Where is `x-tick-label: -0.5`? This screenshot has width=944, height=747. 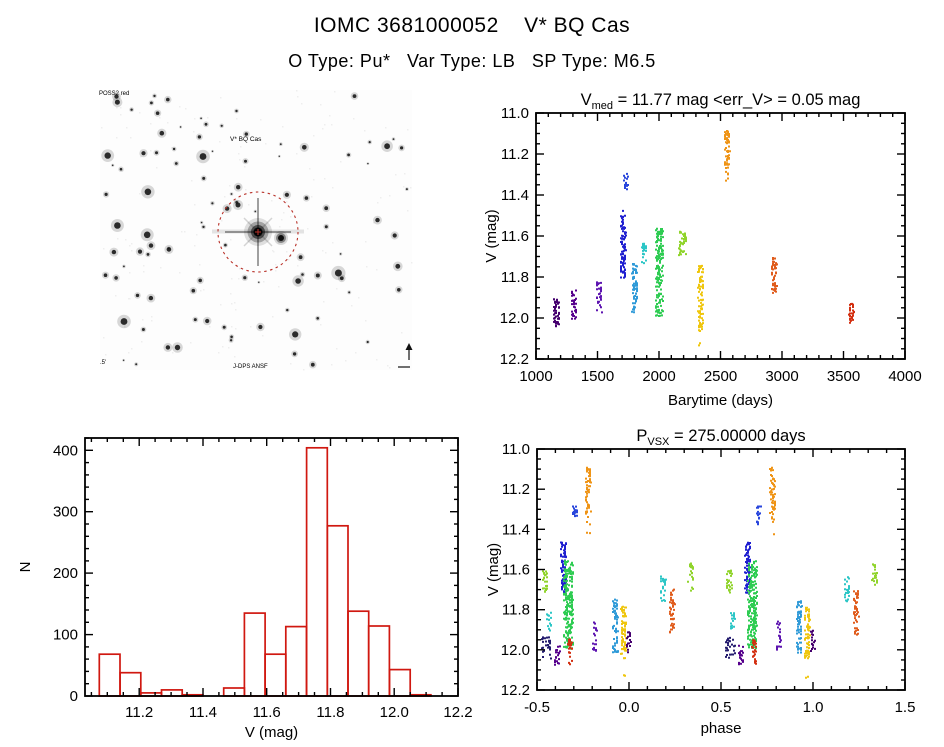
x-tick-label: -0.5 is located at coordinates (537, 707).